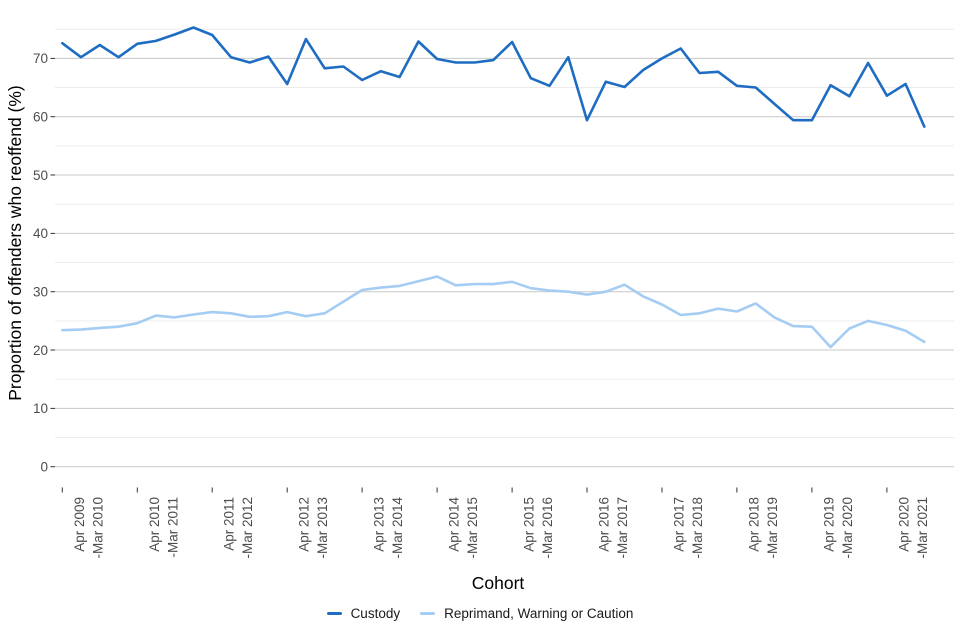 The image size is (960, 640). I want to click on legend-item-reprimand-warning-caution: Reprimand, Warning or Caution, so click(526, 613).